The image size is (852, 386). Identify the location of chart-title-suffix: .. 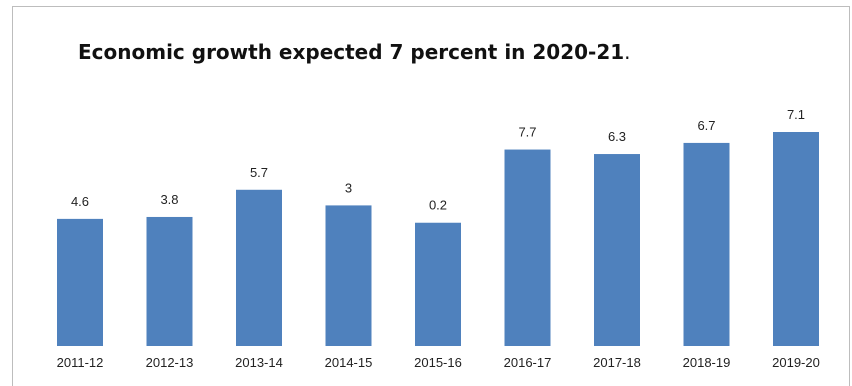
(627, 52).